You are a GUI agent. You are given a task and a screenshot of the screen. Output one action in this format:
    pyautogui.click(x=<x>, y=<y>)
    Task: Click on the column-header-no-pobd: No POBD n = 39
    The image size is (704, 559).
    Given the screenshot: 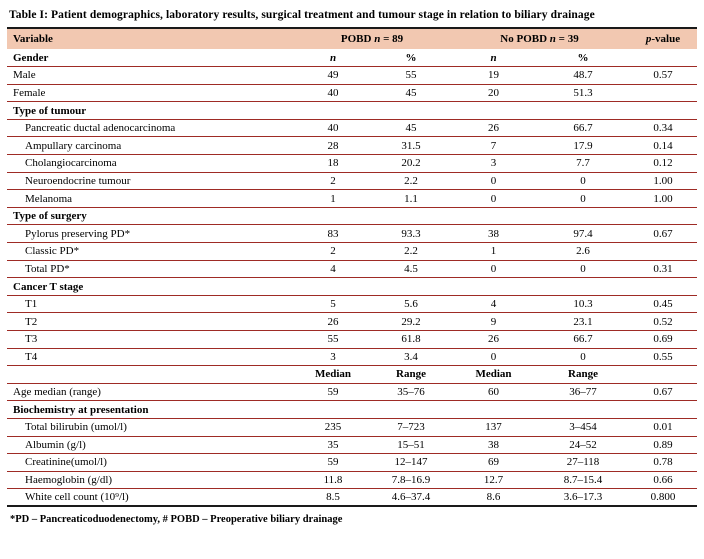 What is the action you would take?
    pyautogui.click(x=539, y=38)
    